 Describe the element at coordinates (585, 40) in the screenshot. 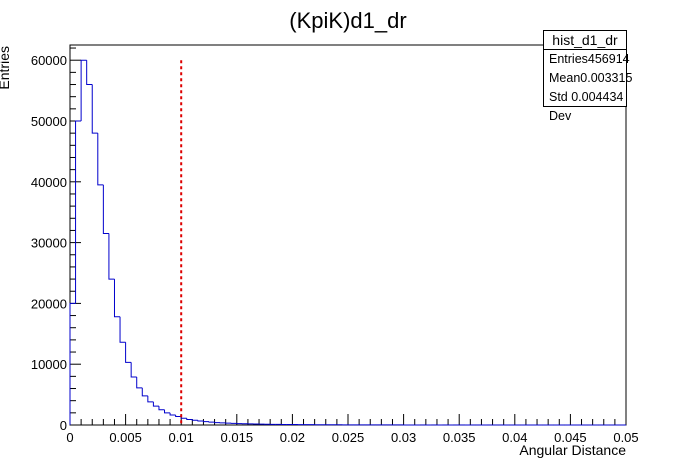

I see `stats-title: hist_d1_dr` at that location.